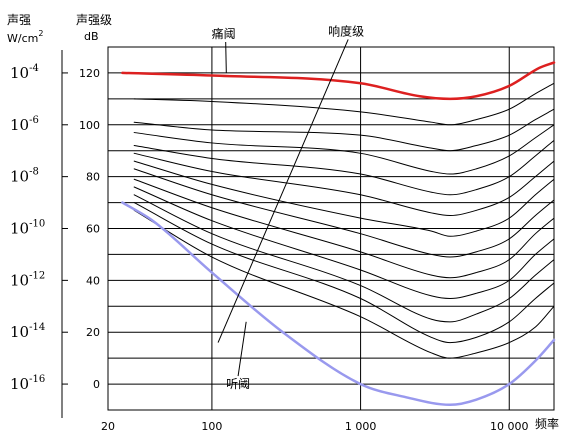 The width and height of the screenshot is (572, 439). I want to click on intensity-tick-label: 10⁻⁶, so click(24, 124).